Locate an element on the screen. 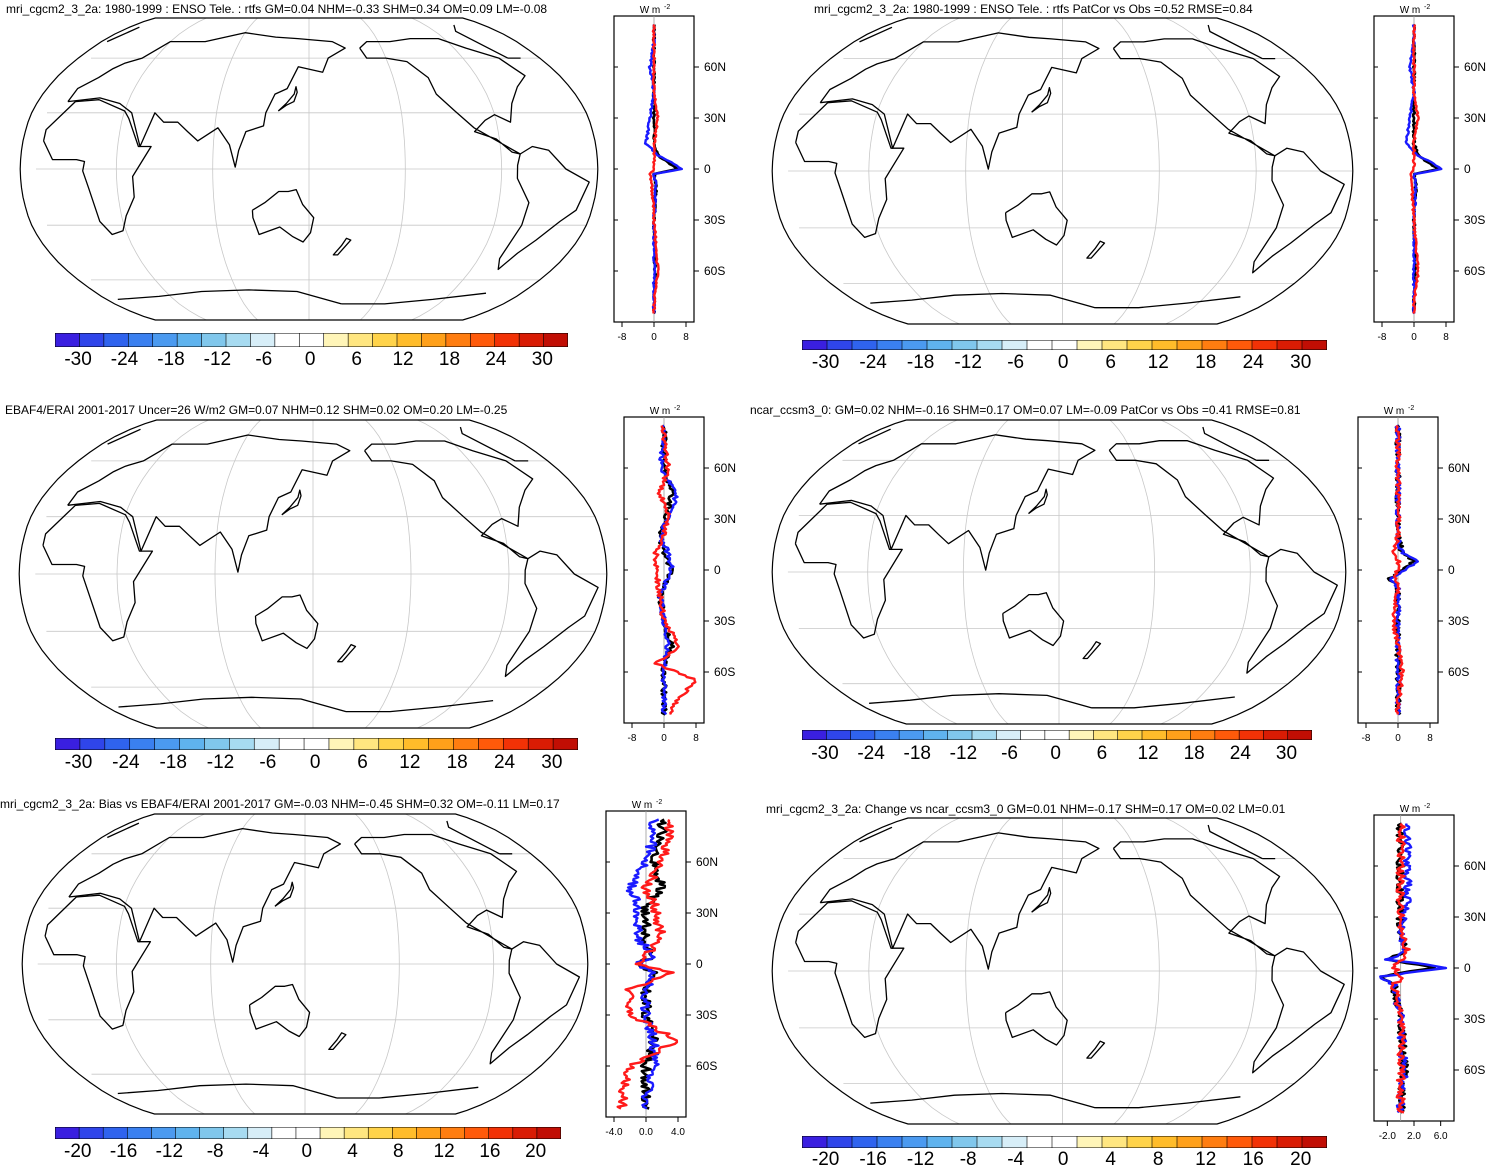 Image resolution: width=1496 pixels, height=1173 pixels. lat-label: 60S is located at coordinates (724, 672).